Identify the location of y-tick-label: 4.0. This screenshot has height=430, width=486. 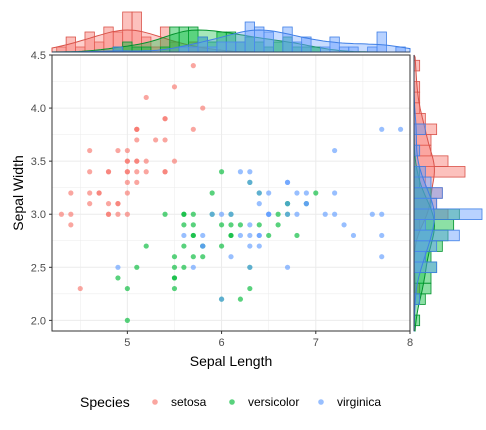
(38, 109).